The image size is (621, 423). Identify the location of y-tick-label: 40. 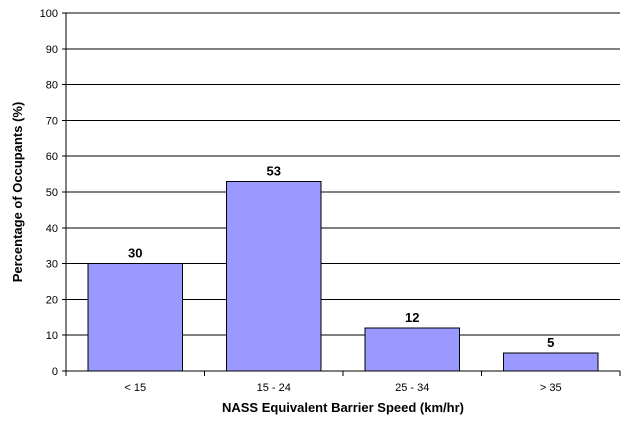
(52, 229).